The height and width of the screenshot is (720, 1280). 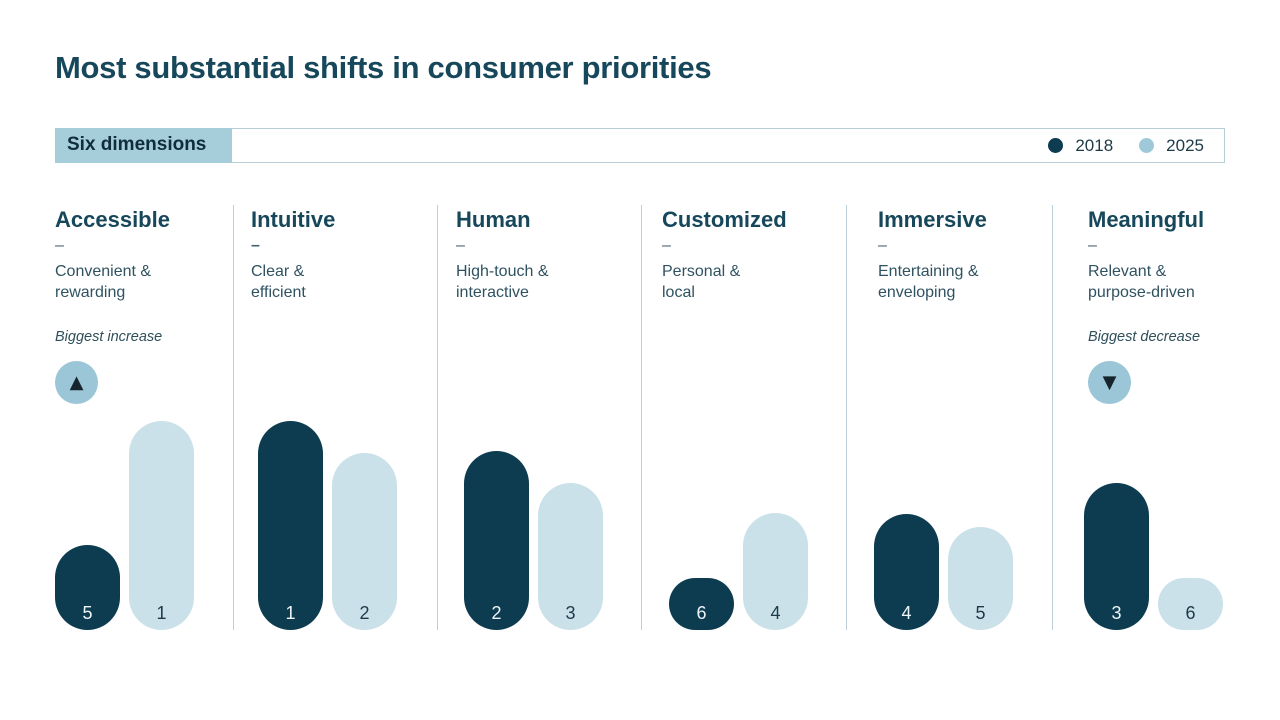 I want to click on bar-group: 2 3, so click(x=533, y=540).